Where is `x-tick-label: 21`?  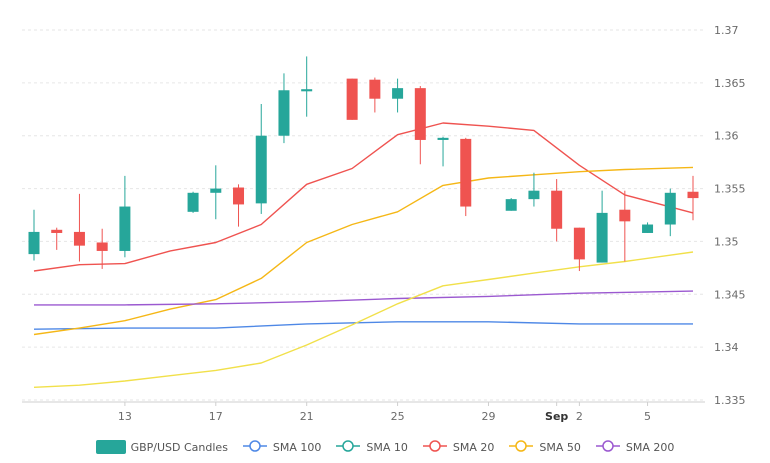
x-tick-label: 21 is located at coordinates (307, 416).